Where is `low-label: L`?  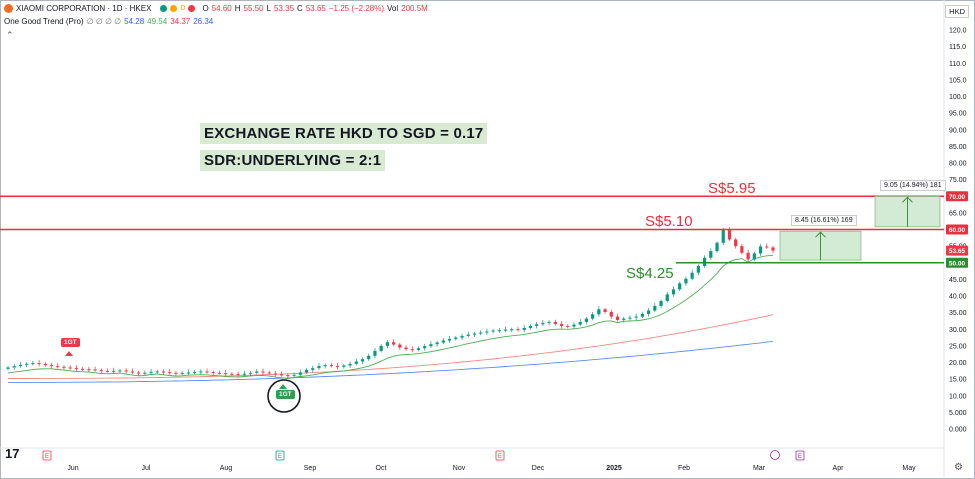 low-label: L is located at coordinates (269, 8).